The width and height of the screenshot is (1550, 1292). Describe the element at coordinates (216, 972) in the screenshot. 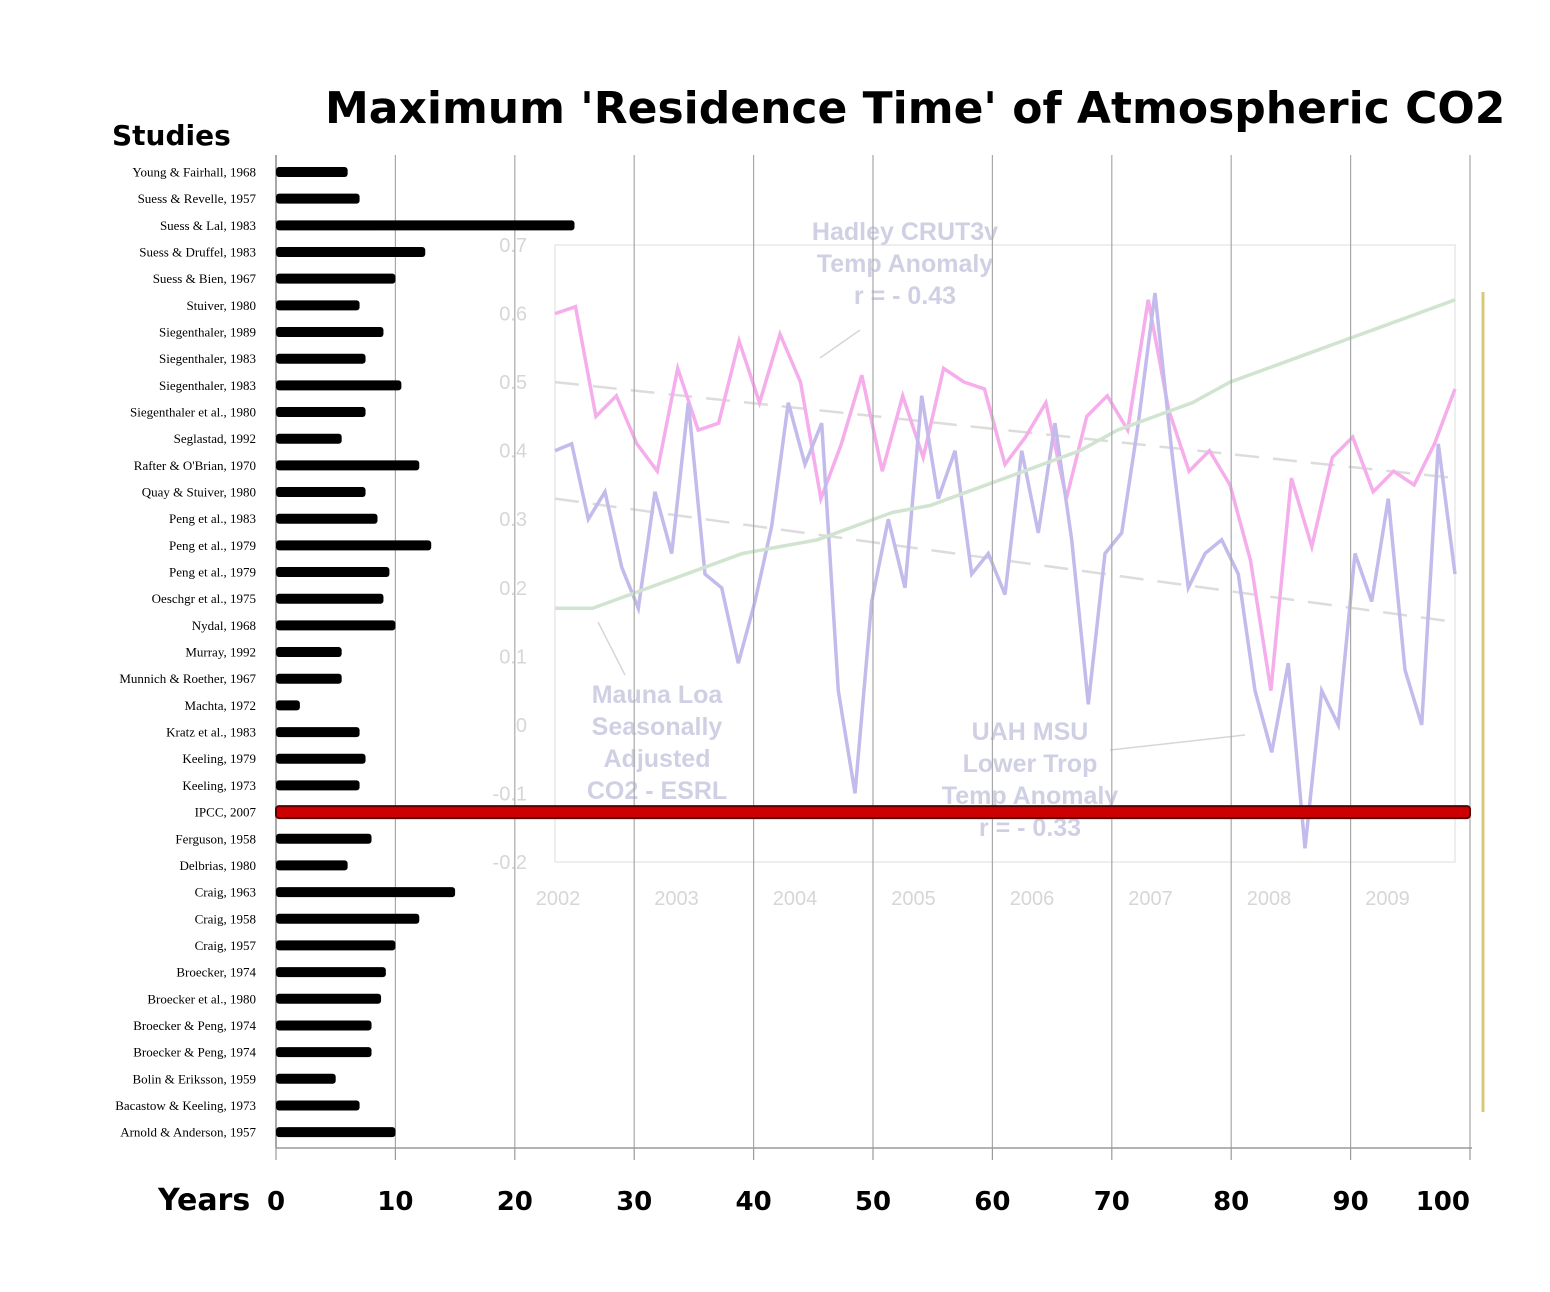

I see `category-label: Broecker, 1974` at that location.